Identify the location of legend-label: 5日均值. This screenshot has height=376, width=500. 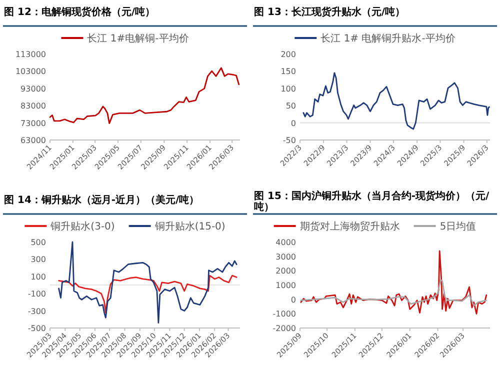
(458, 226).